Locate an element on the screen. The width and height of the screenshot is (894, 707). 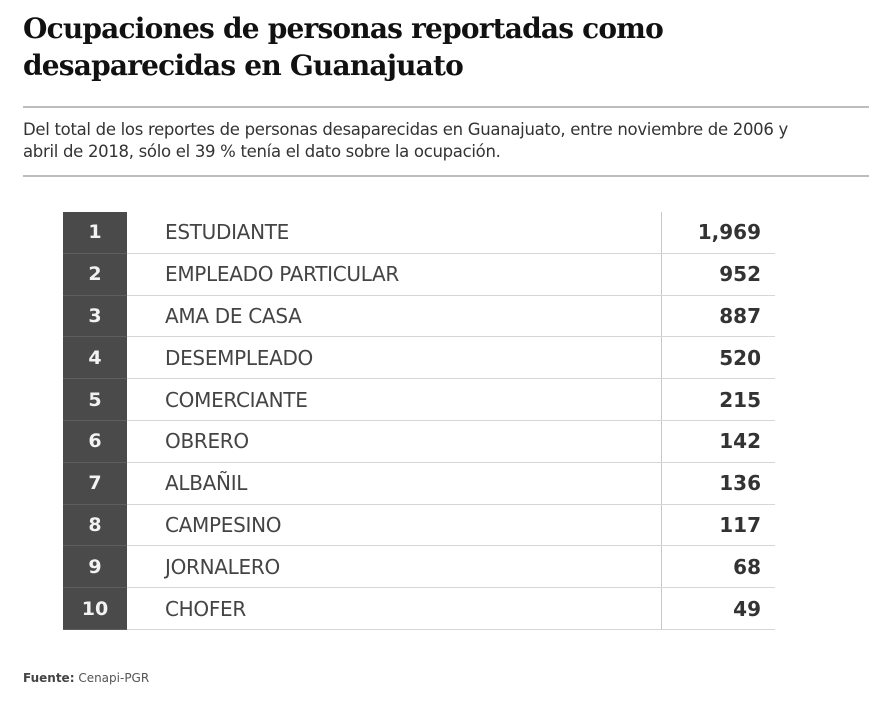
count-cell: 117 is located at coordinates (718, 525).